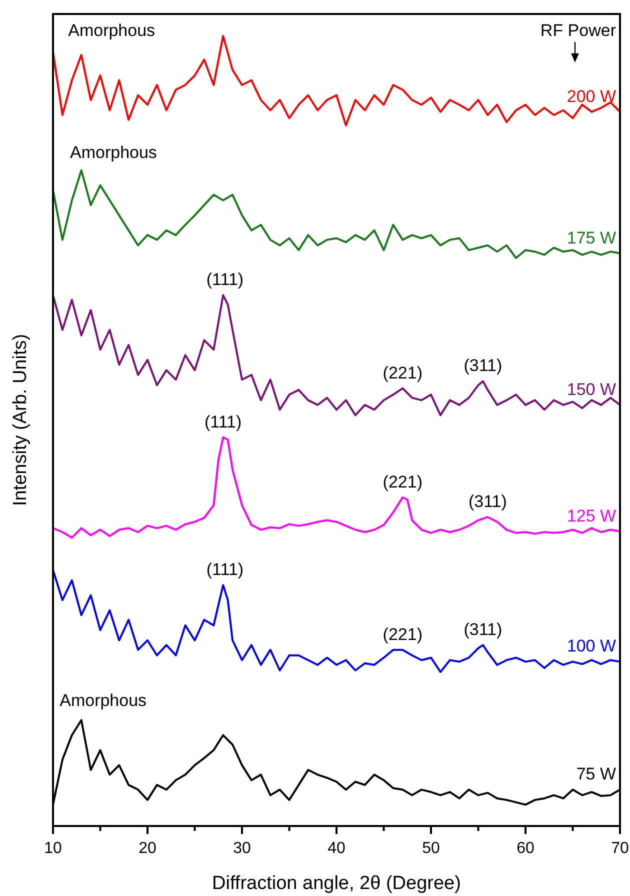  What do you see at coordinates (20, 420) in the screenshot?
I see `y-axis-title: Intensity (Arb. Units)` at bounding box center [20, 420].